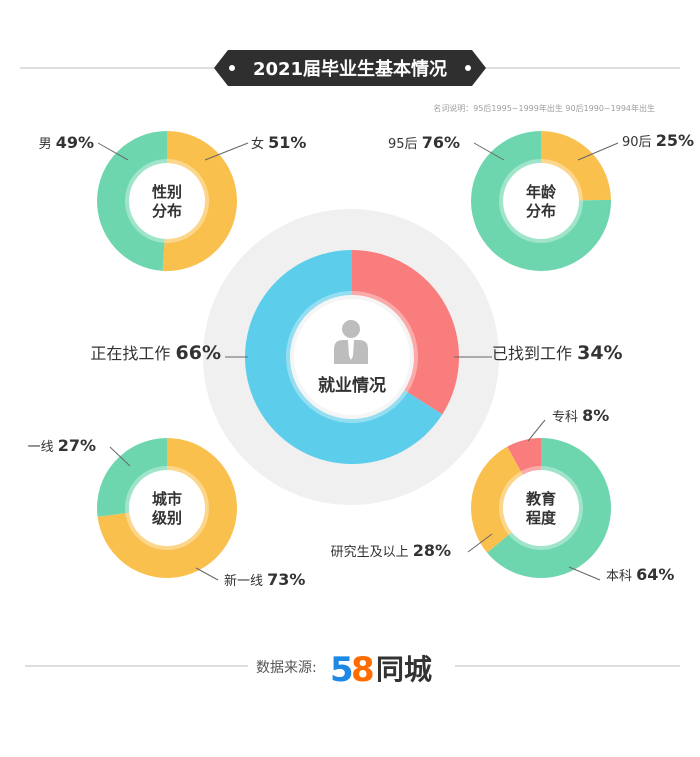 The height and width of the screenshot is (757, 700). I want to click on donut-hole-age, so click(541, 201).